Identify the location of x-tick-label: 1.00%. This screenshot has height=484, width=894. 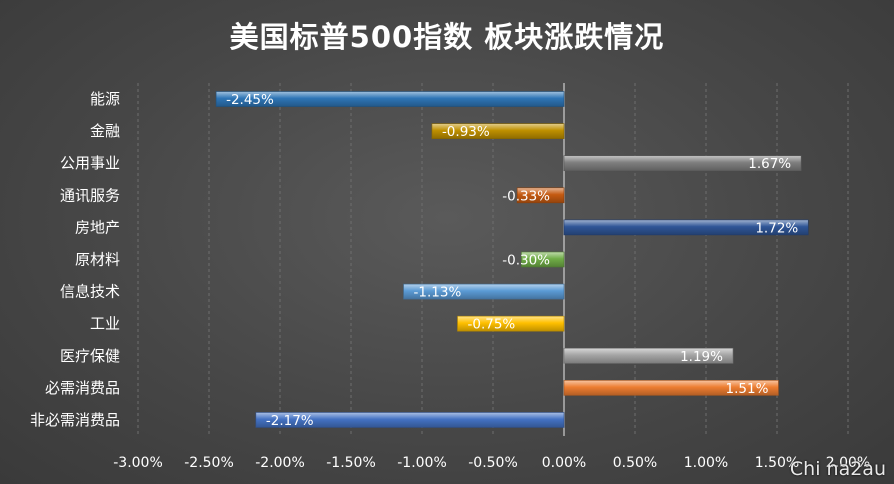
(706, 463).